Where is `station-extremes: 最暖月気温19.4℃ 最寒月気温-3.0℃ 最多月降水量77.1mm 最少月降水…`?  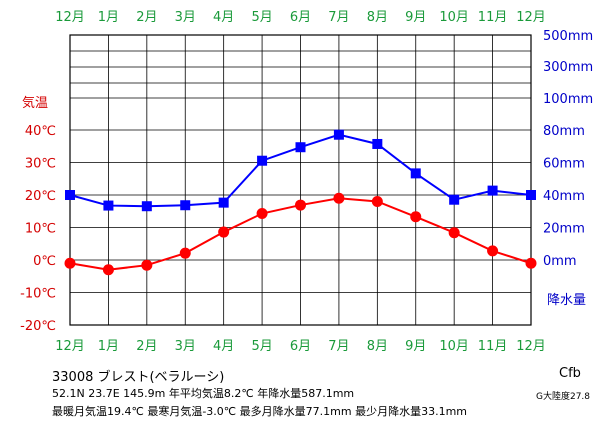 station-extremes: 最暖月気温19.4℃ 最寒月気温-3.0℃ 最多月降水量77.1mm 最少月降水… is located at coordinates (259, 411).